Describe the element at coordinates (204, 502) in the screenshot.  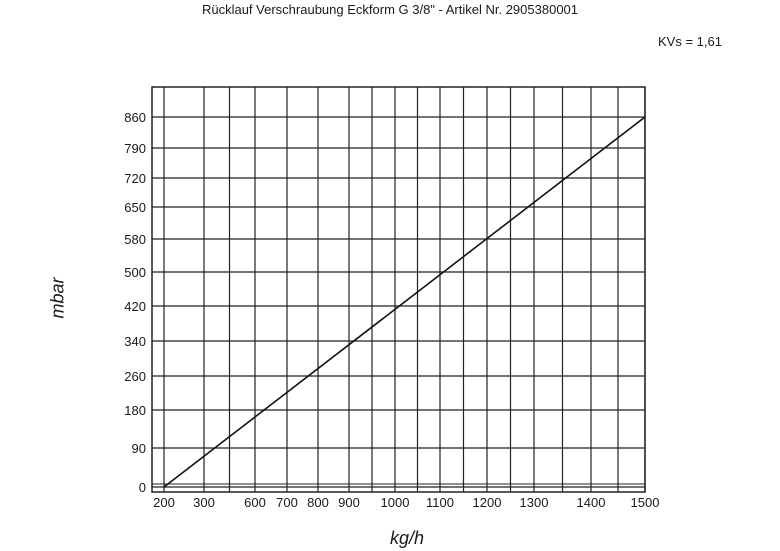
I see `x-tick-label-300: 300` at that location.